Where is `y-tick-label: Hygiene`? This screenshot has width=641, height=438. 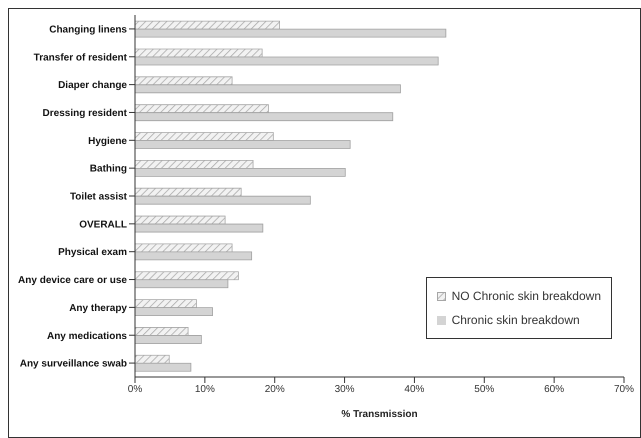
y-tick-label: Hygiene is located at coordinates (108, 141).